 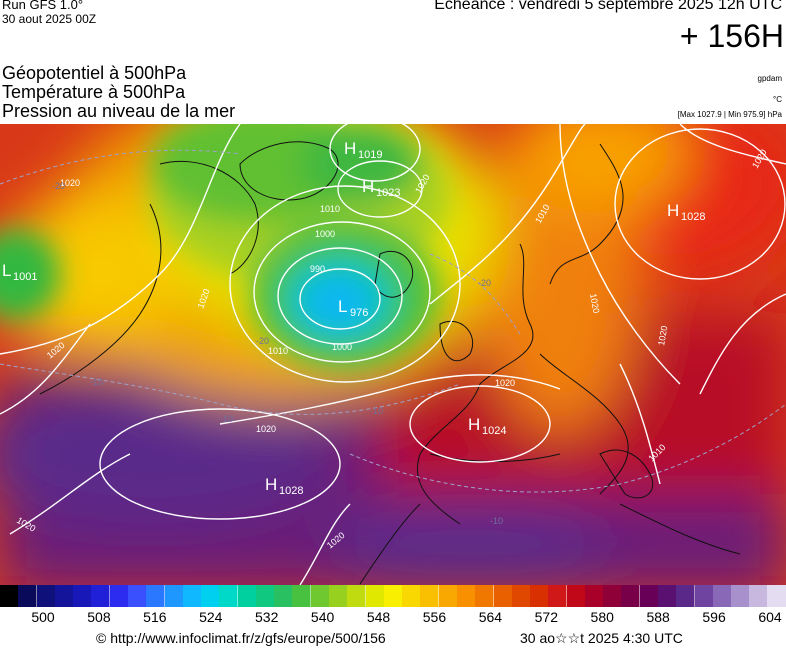 I want to click on color-scale-tick-label: 564, so click(x=490, y=617).